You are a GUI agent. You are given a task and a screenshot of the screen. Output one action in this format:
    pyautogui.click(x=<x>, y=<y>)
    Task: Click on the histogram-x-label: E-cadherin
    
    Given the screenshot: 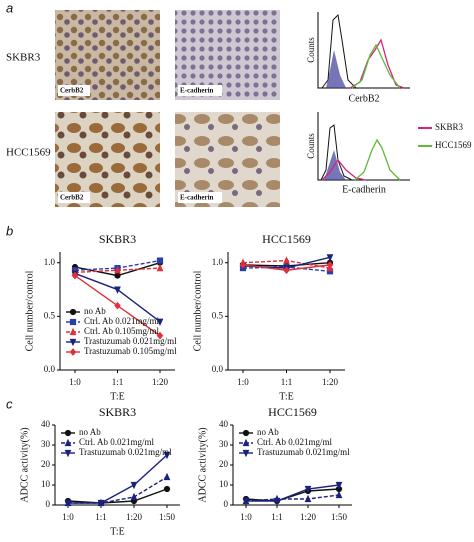 What is the action you would take?
    pyautogui.click(x=364, y=189)
    